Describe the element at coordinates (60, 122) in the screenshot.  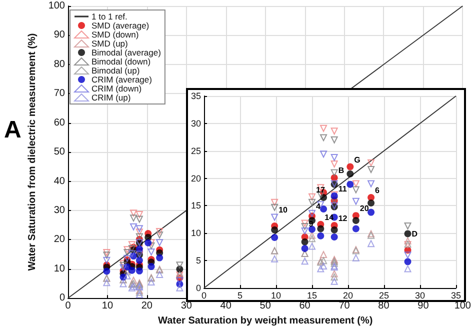
I see `y-tick-label: 60` at that location.